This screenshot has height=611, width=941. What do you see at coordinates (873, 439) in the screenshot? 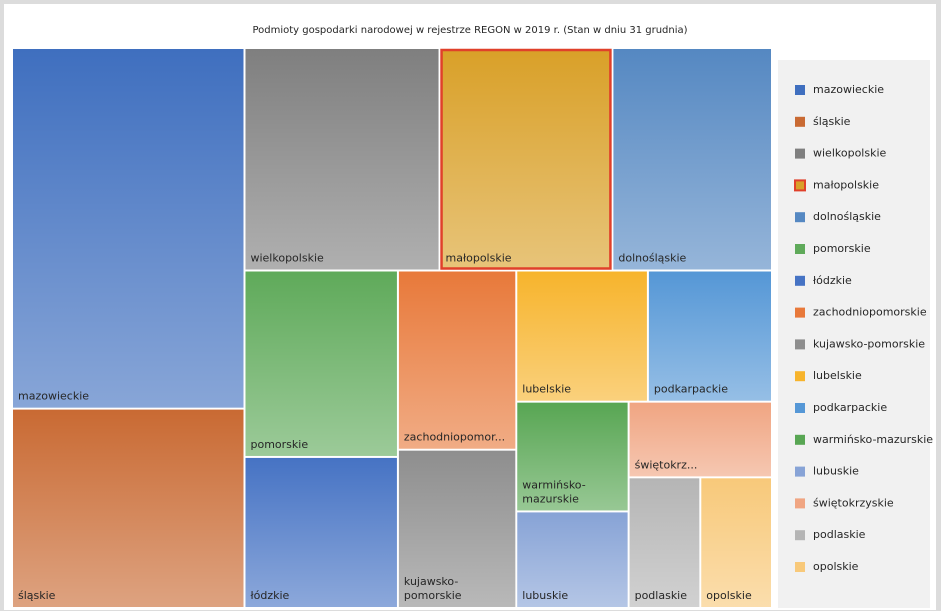
I see `legend-label: warmińsko-mazurskie` at bounding box center [873, 439].